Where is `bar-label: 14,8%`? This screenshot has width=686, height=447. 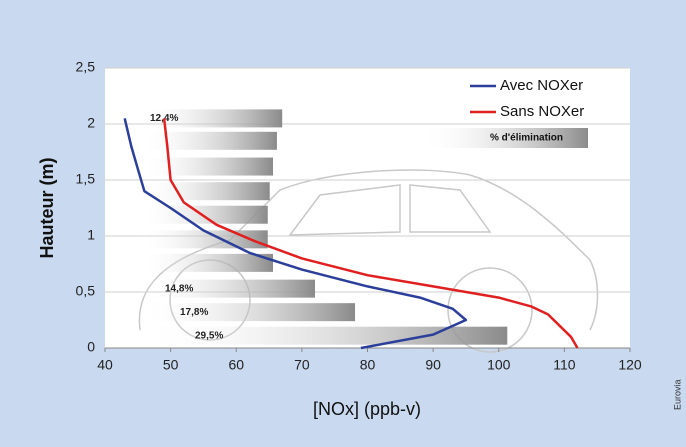 bar-label: 14,8% is located at coordinates (179, 288).